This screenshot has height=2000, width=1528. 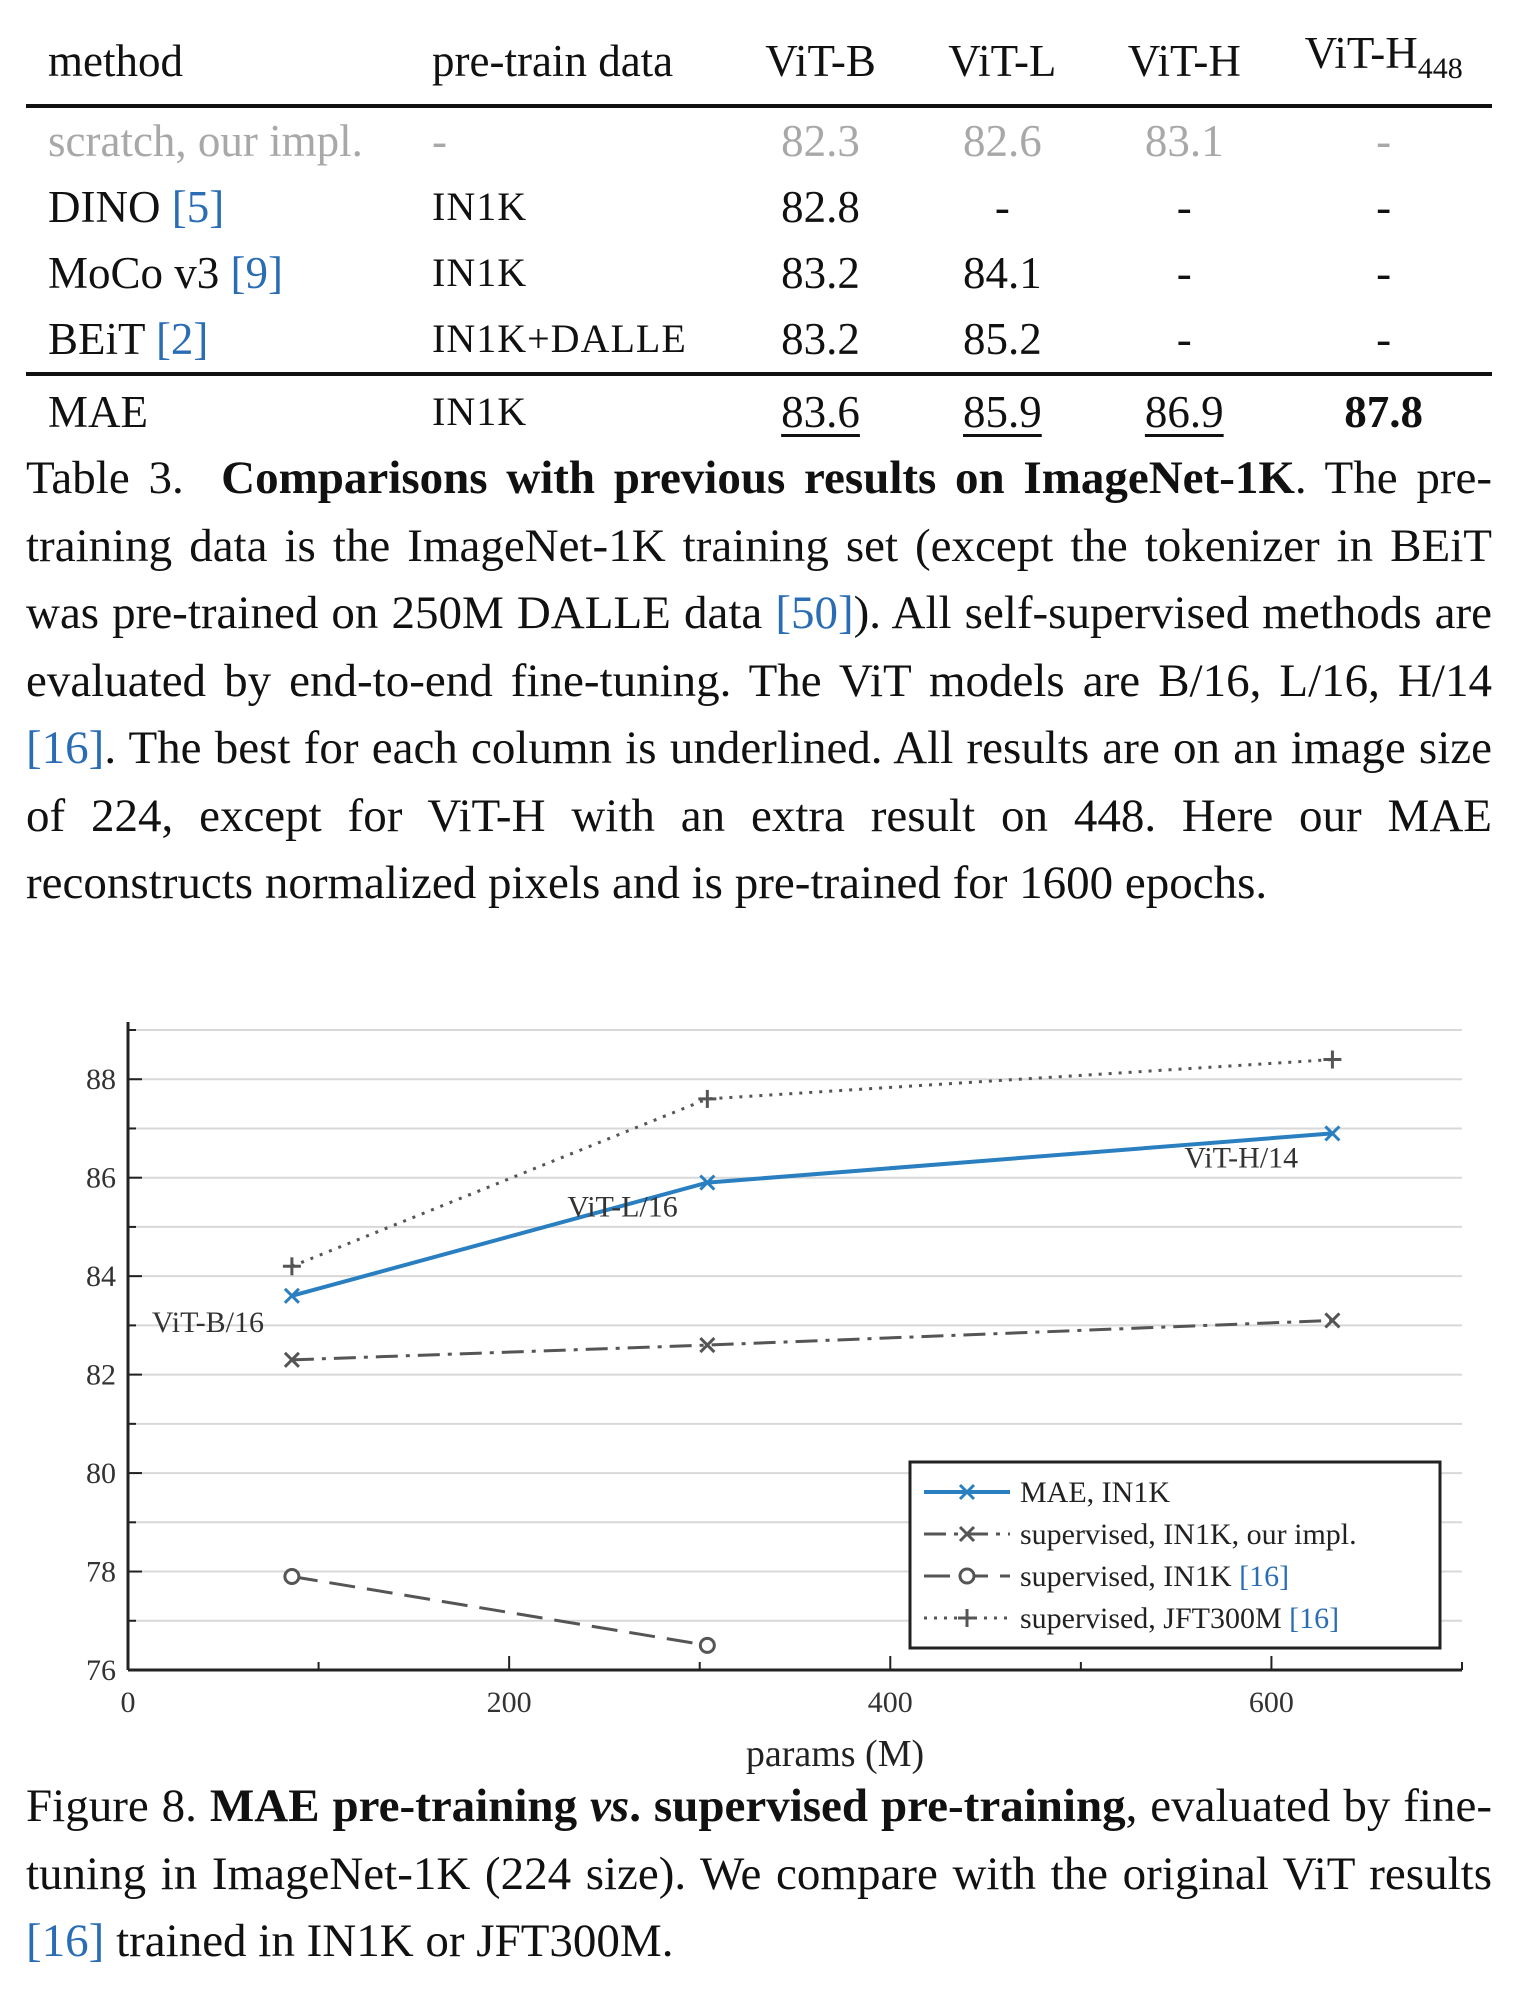 I want to click on header-vit-b: ViT-B, so click(x=820, y=63).